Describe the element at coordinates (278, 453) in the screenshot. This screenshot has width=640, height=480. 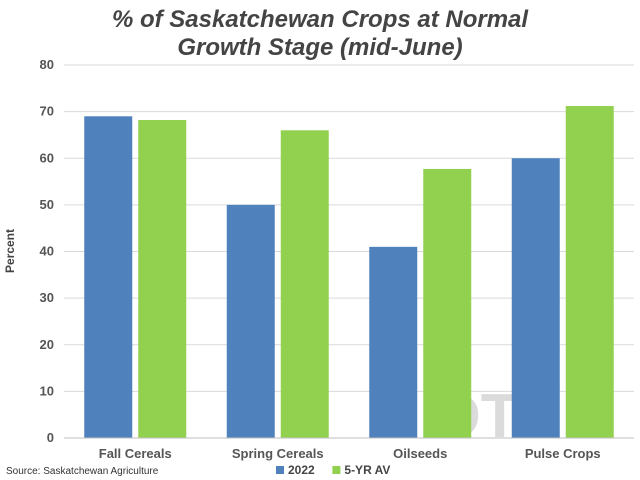
I see `x-tick-label: Spring Cereals` at that location.